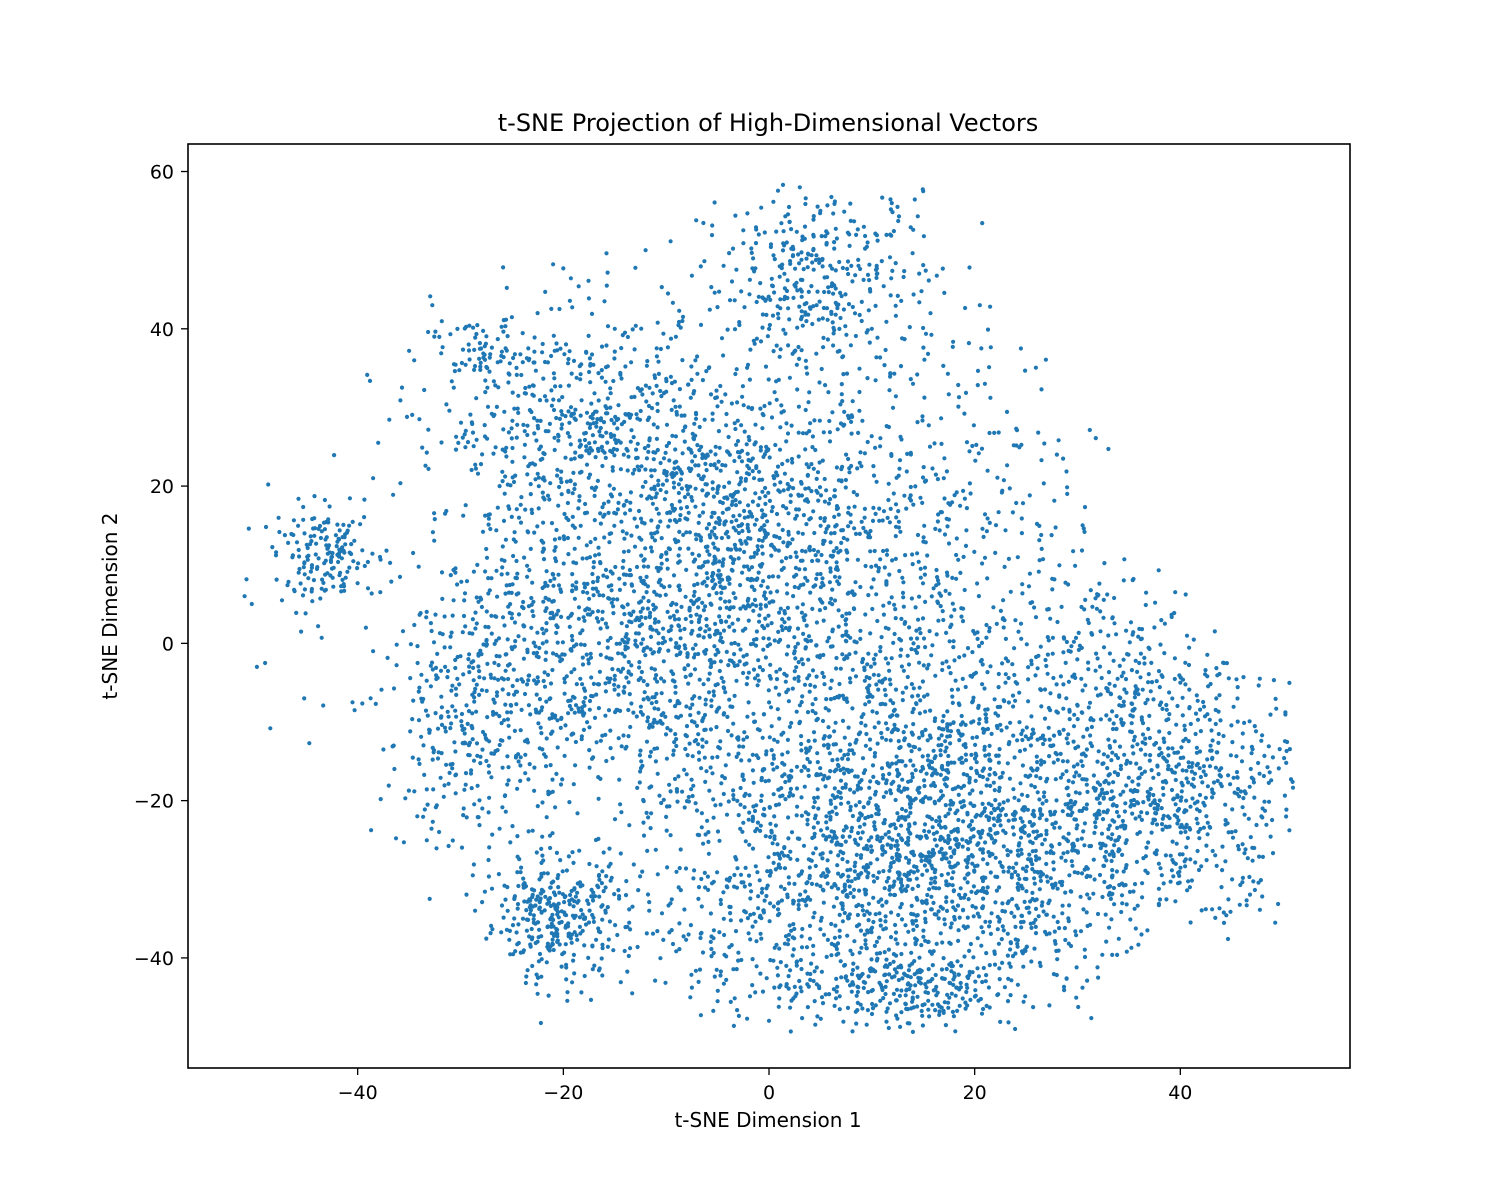  I want to click on scatter-point-1997, so click(898, 915).